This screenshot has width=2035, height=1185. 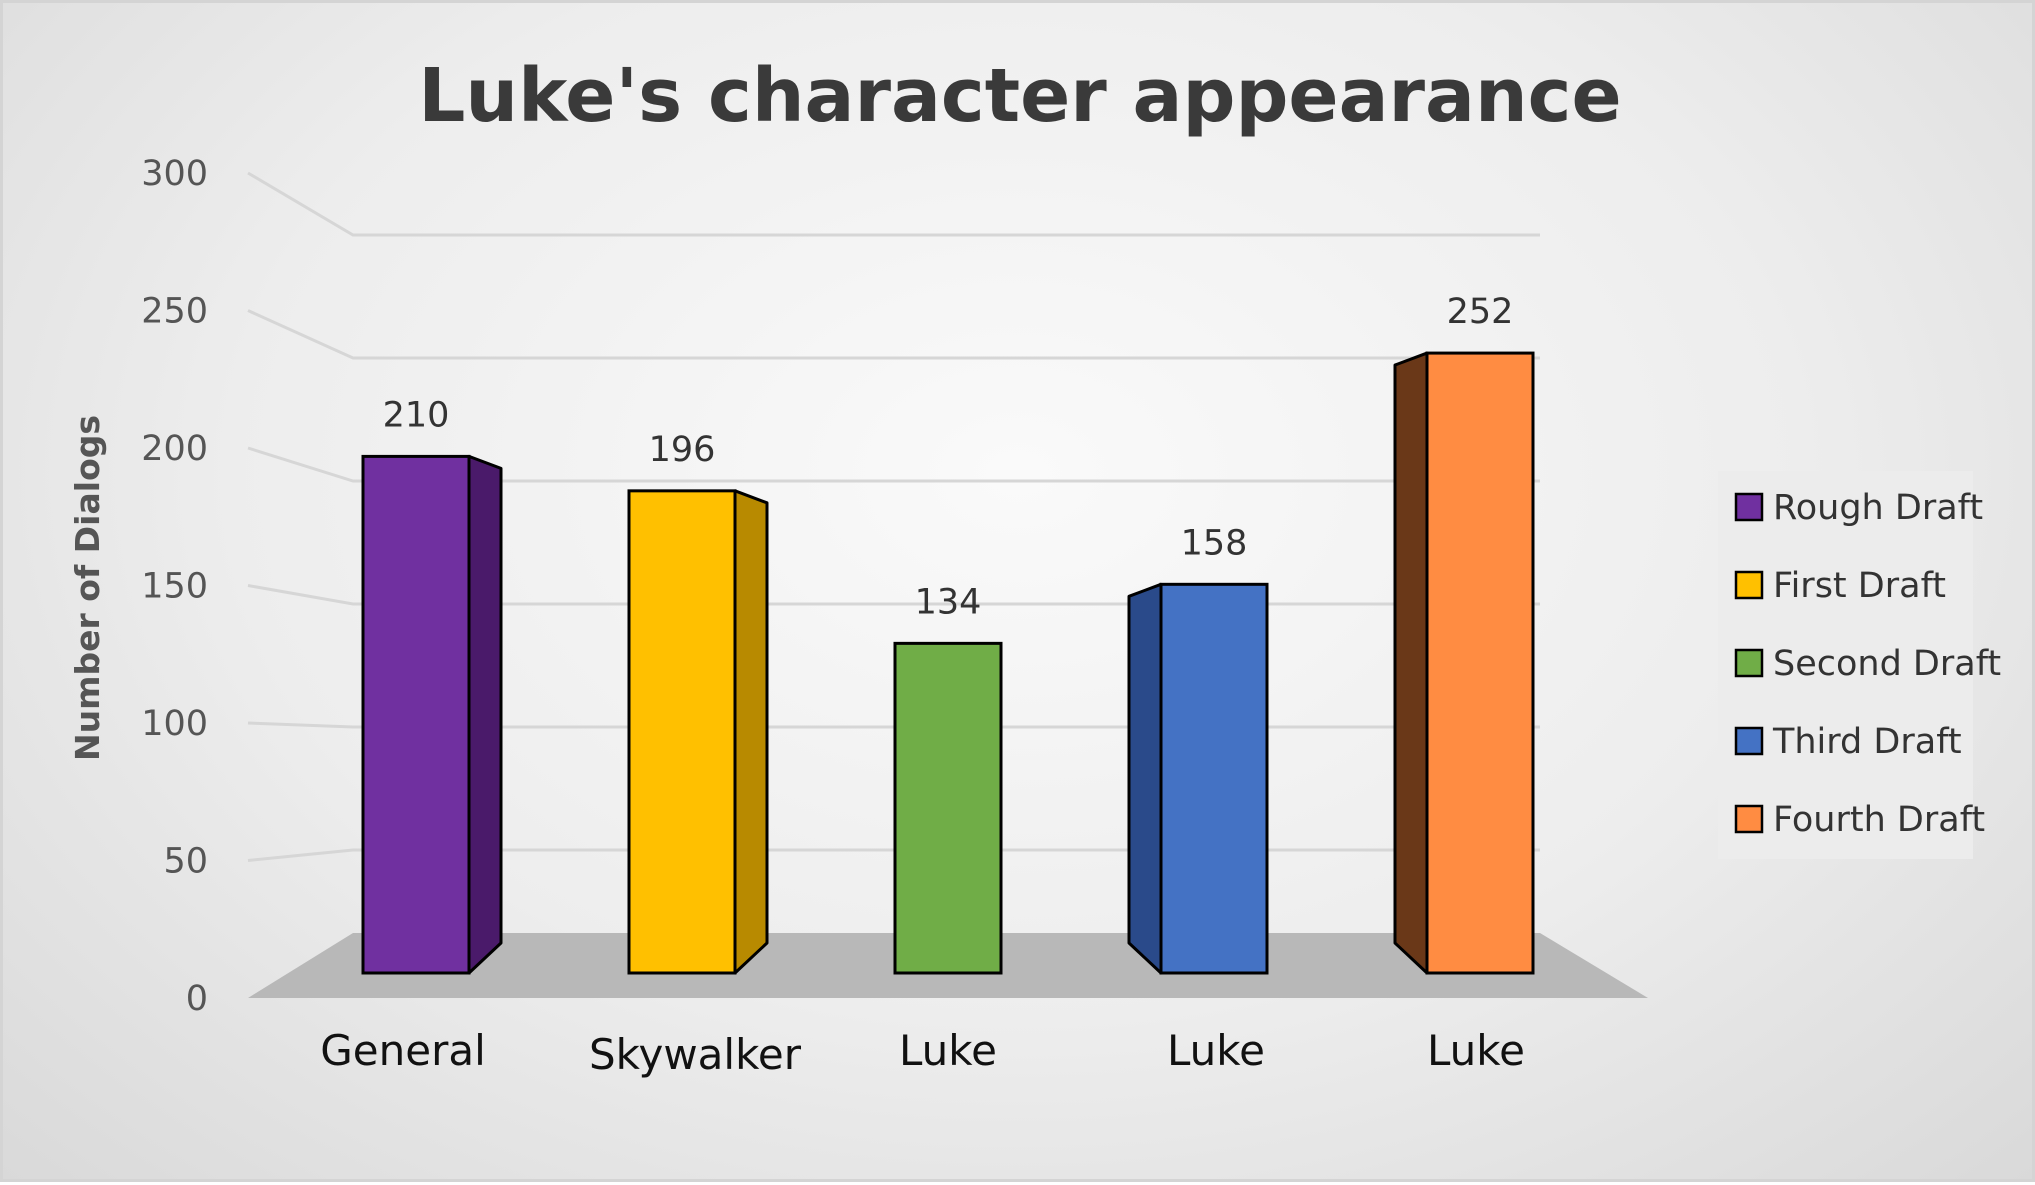 I want to click on y-tick-label: 300, so click(x=174, y=174).